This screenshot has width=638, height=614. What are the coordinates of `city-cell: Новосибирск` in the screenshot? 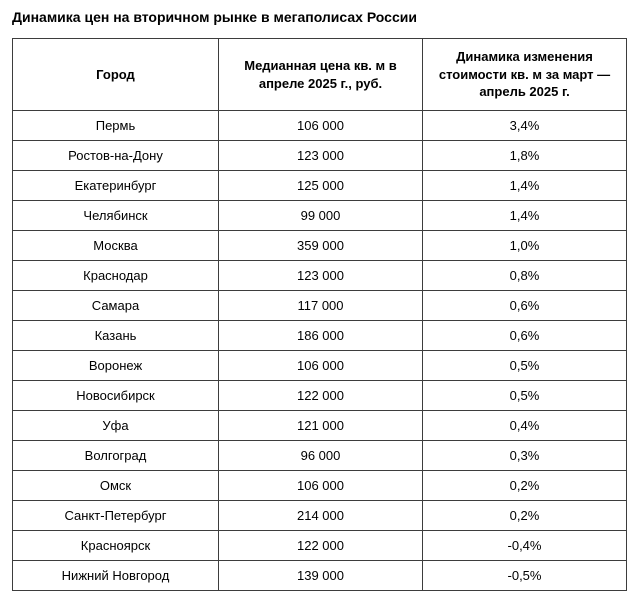 It's located at (115, 396).